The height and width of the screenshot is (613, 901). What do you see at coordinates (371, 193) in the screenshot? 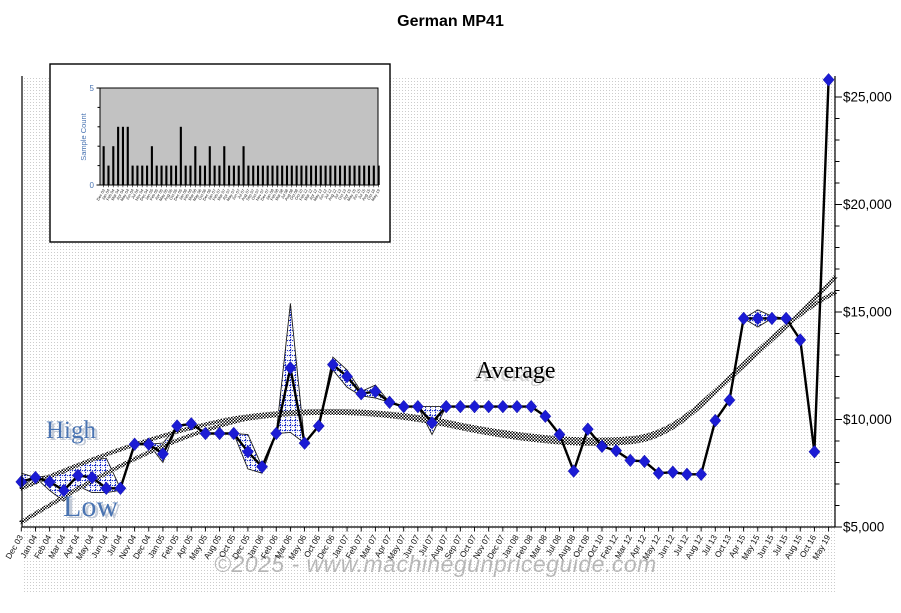
I see `inset-x-axis-label: Oct 16` at bounding box center [371, 193].